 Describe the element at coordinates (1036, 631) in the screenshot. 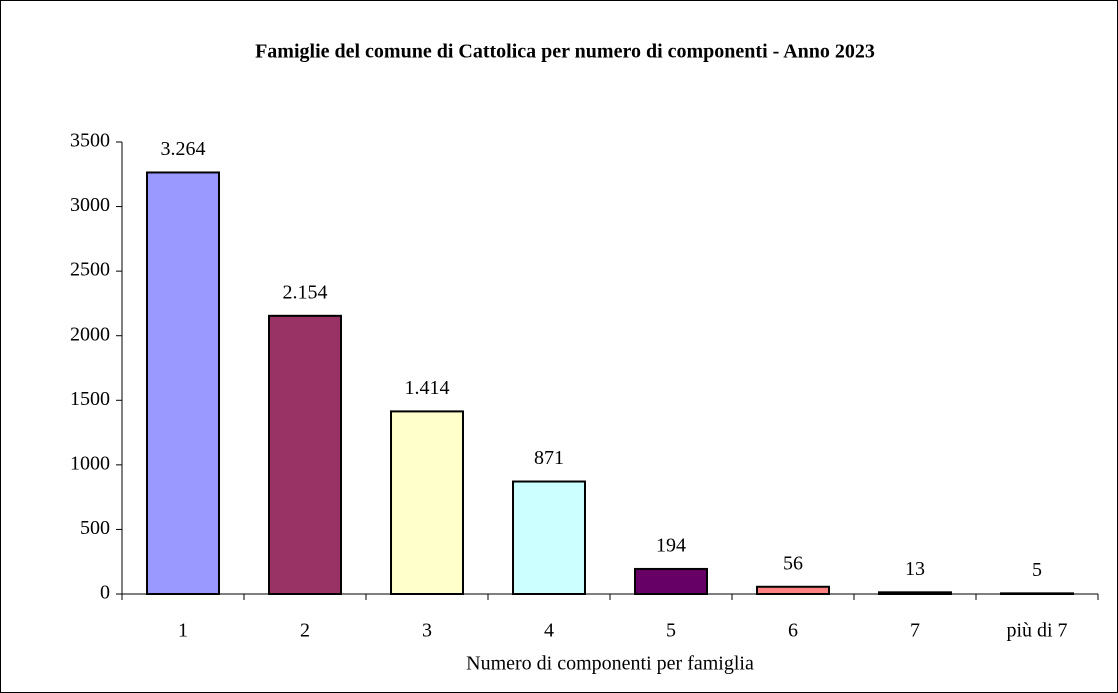

I see `x-tick-label: più di 7` at that location.